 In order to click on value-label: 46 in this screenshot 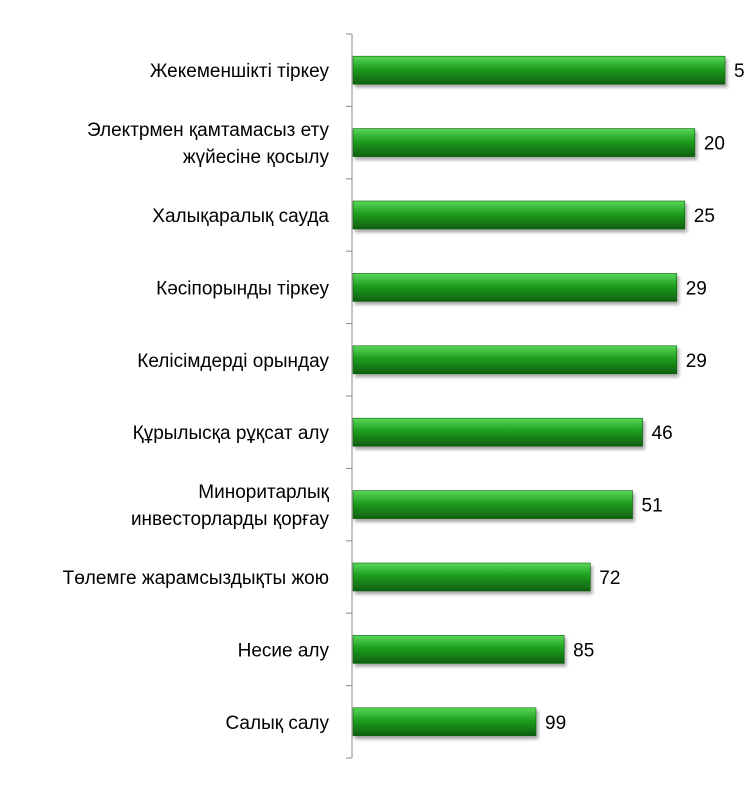, I will do `click(662, 433)`.